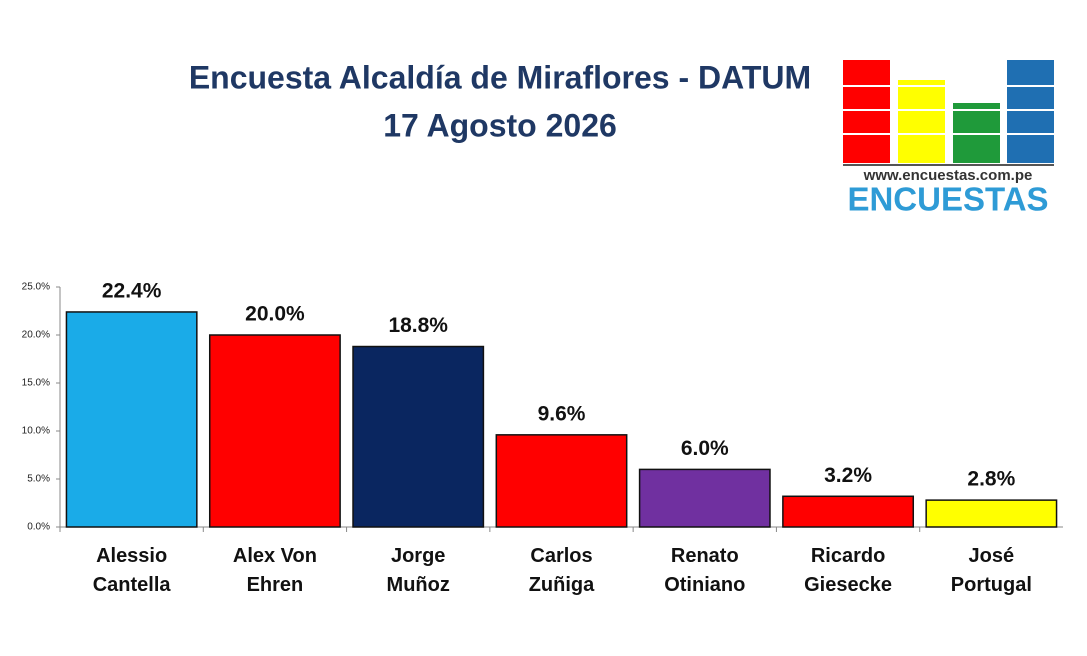 Image resolution: width=1087 pixels, height=656 pixels. What do you see at coordinates (705, 570) in the screenshot?
I see `x-tick-label: Renato Otiniano` at bounding box center [705, 570].